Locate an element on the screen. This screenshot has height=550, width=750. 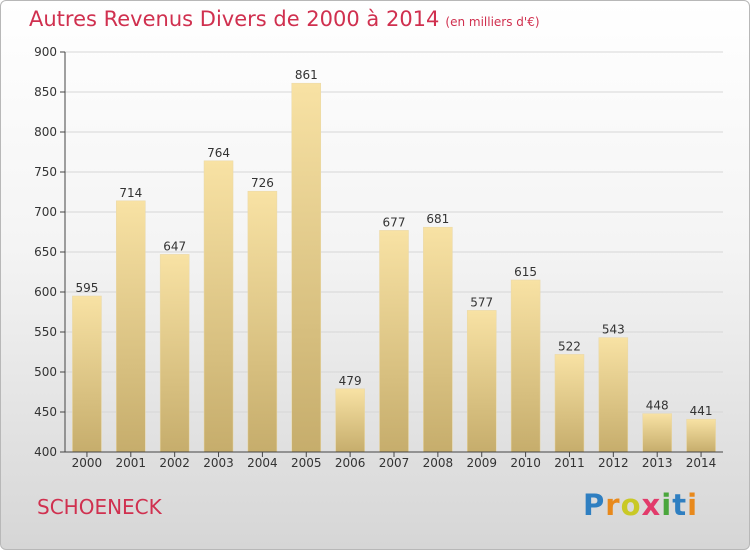
bar-2001 is located at coordinates (131, 326).